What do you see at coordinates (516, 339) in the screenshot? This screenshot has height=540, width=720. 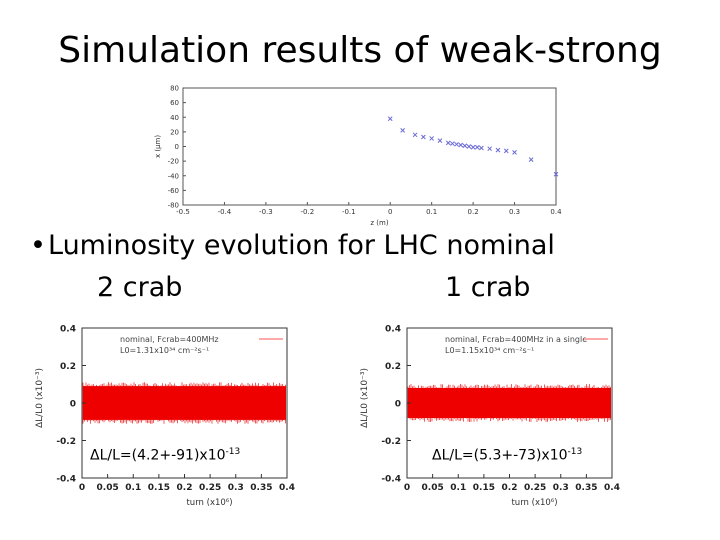 I see `legend-series-name: nominal, Fcrab=400MHz in a single` at bounding box center [516, 339].